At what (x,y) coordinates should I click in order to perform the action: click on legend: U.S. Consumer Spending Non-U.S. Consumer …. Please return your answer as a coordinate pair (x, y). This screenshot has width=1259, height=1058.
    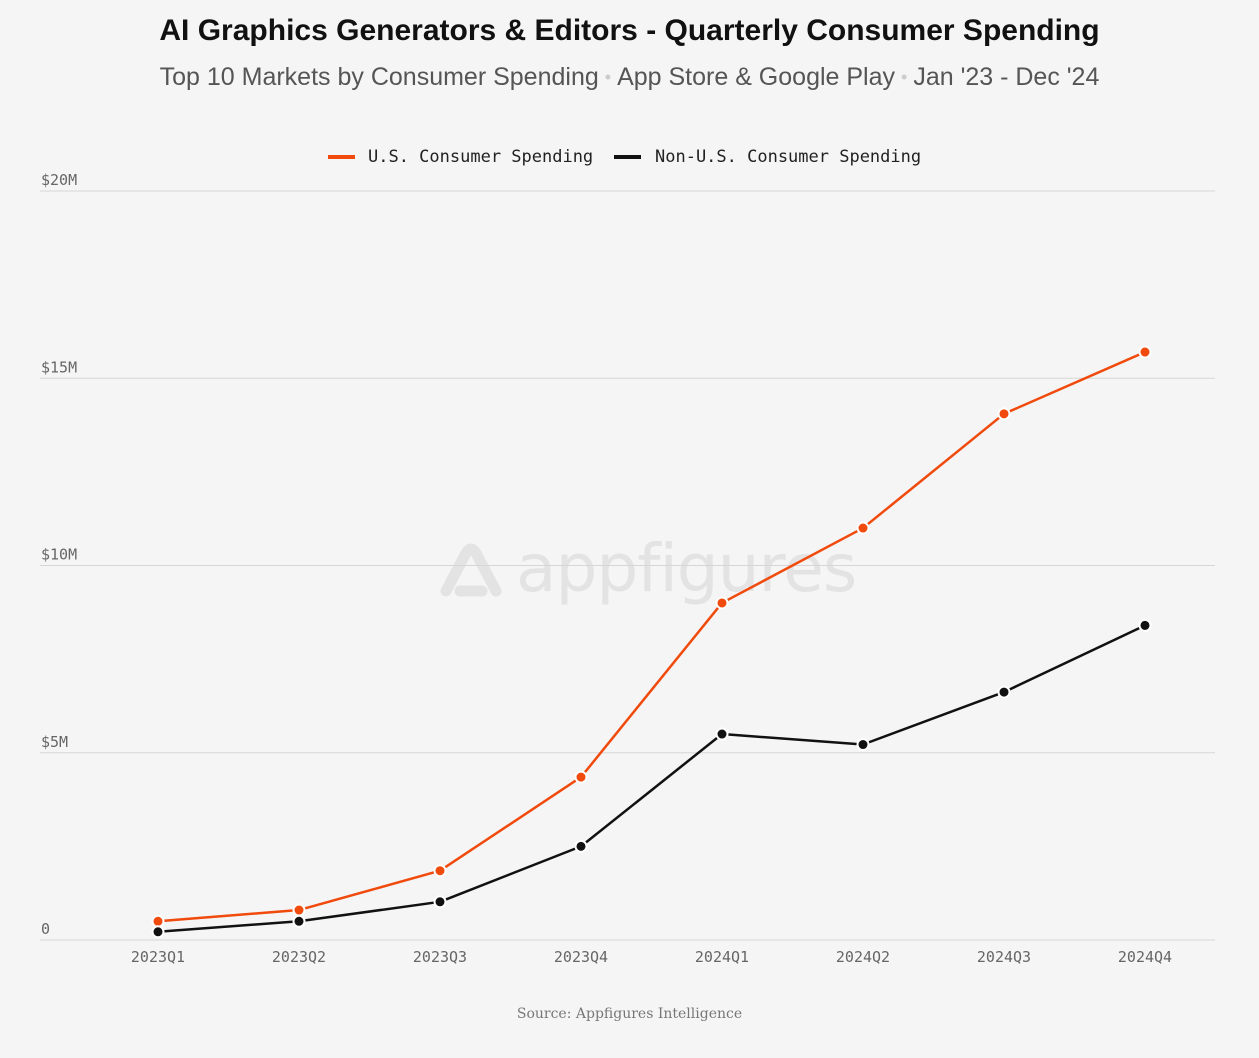
    Looking at the image, I should click on (624, 157).